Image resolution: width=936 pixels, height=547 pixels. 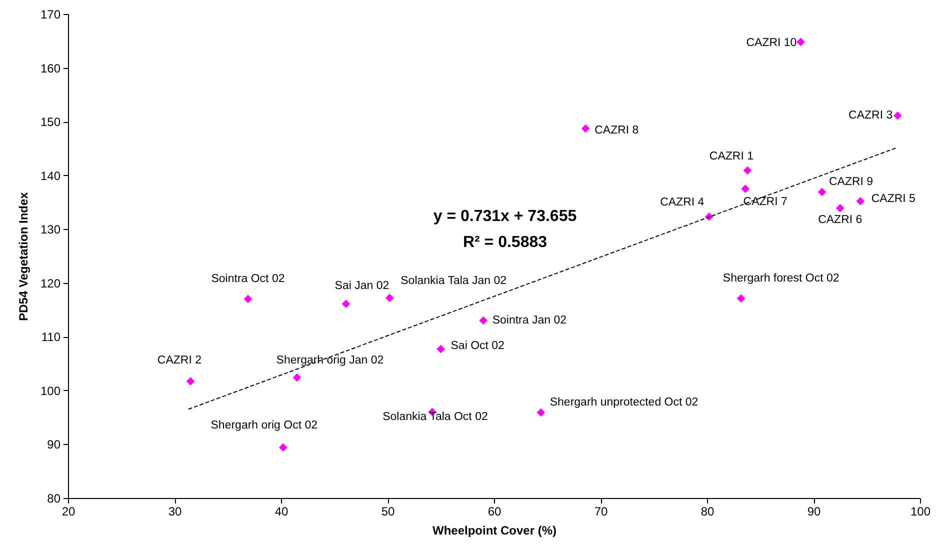 I want to click on y-axis-title: PD54 Vegetation Index, so click(x=23, y=256).